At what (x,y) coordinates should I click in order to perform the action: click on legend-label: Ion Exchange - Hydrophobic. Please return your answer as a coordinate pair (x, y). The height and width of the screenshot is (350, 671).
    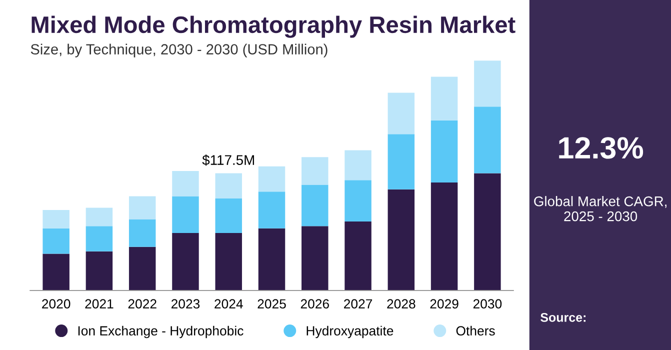
    Looking at the image, I should click on (161, 332).